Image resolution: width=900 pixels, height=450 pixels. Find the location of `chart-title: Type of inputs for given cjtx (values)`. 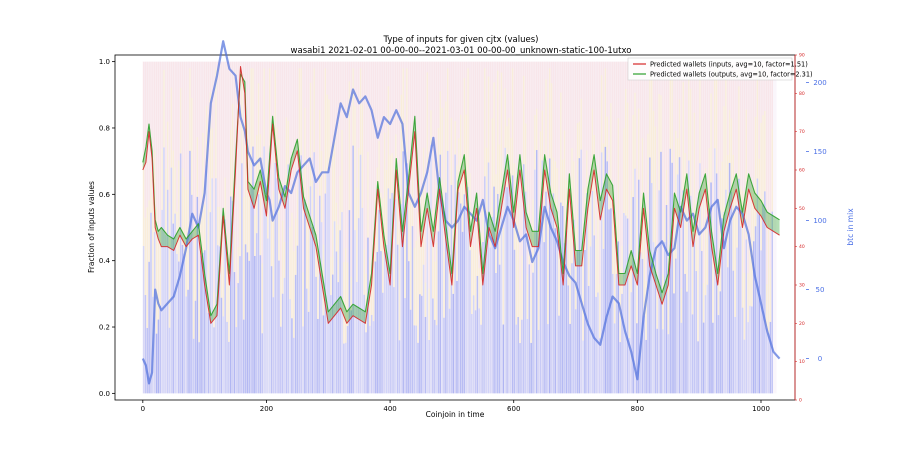

chart-title: Type of inputs for given cjtx (values) is located at coordinates (461, 40).